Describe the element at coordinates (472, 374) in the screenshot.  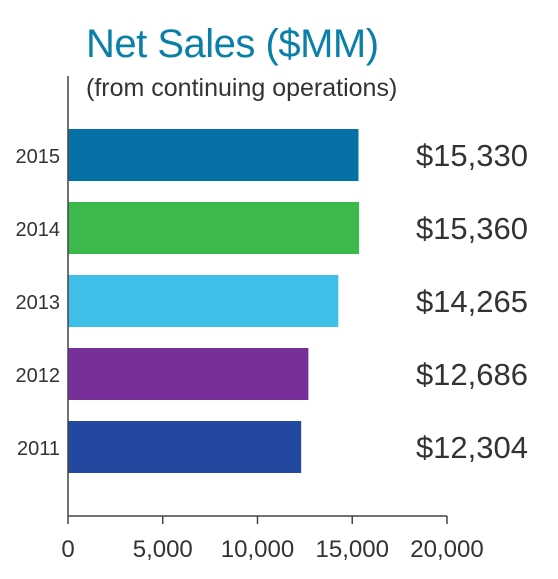
I see `value-label-2012: $12,686` at that location.